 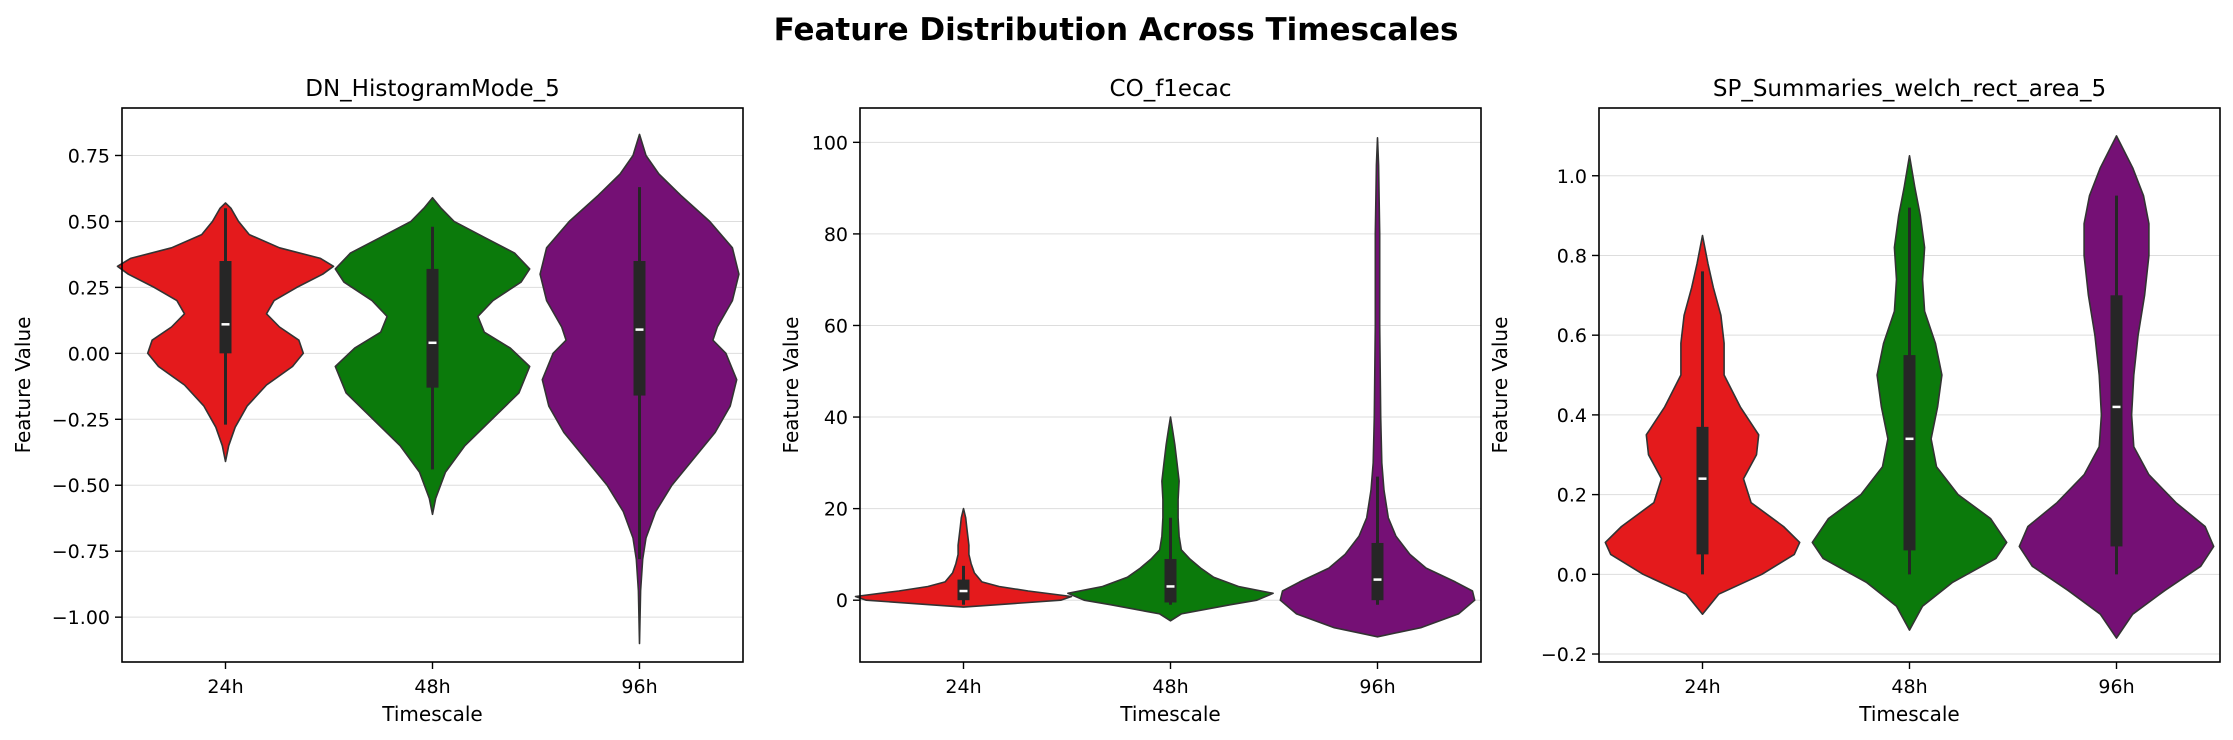 What do you see at coordinates (89, 222) in the screenshot?
I see `y-tick-label: 0.50` at bounding box center [89, 222].